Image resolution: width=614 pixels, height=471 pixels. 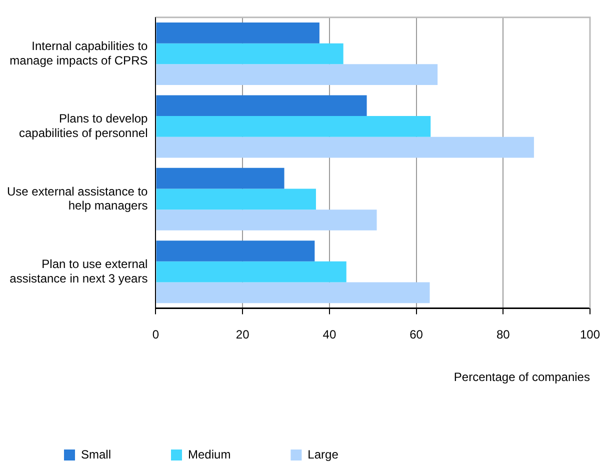 What do you see at coordinates (503, 335) in the screenshot?
I see `x-tick-label: 80` at bounding box center [503, 335].